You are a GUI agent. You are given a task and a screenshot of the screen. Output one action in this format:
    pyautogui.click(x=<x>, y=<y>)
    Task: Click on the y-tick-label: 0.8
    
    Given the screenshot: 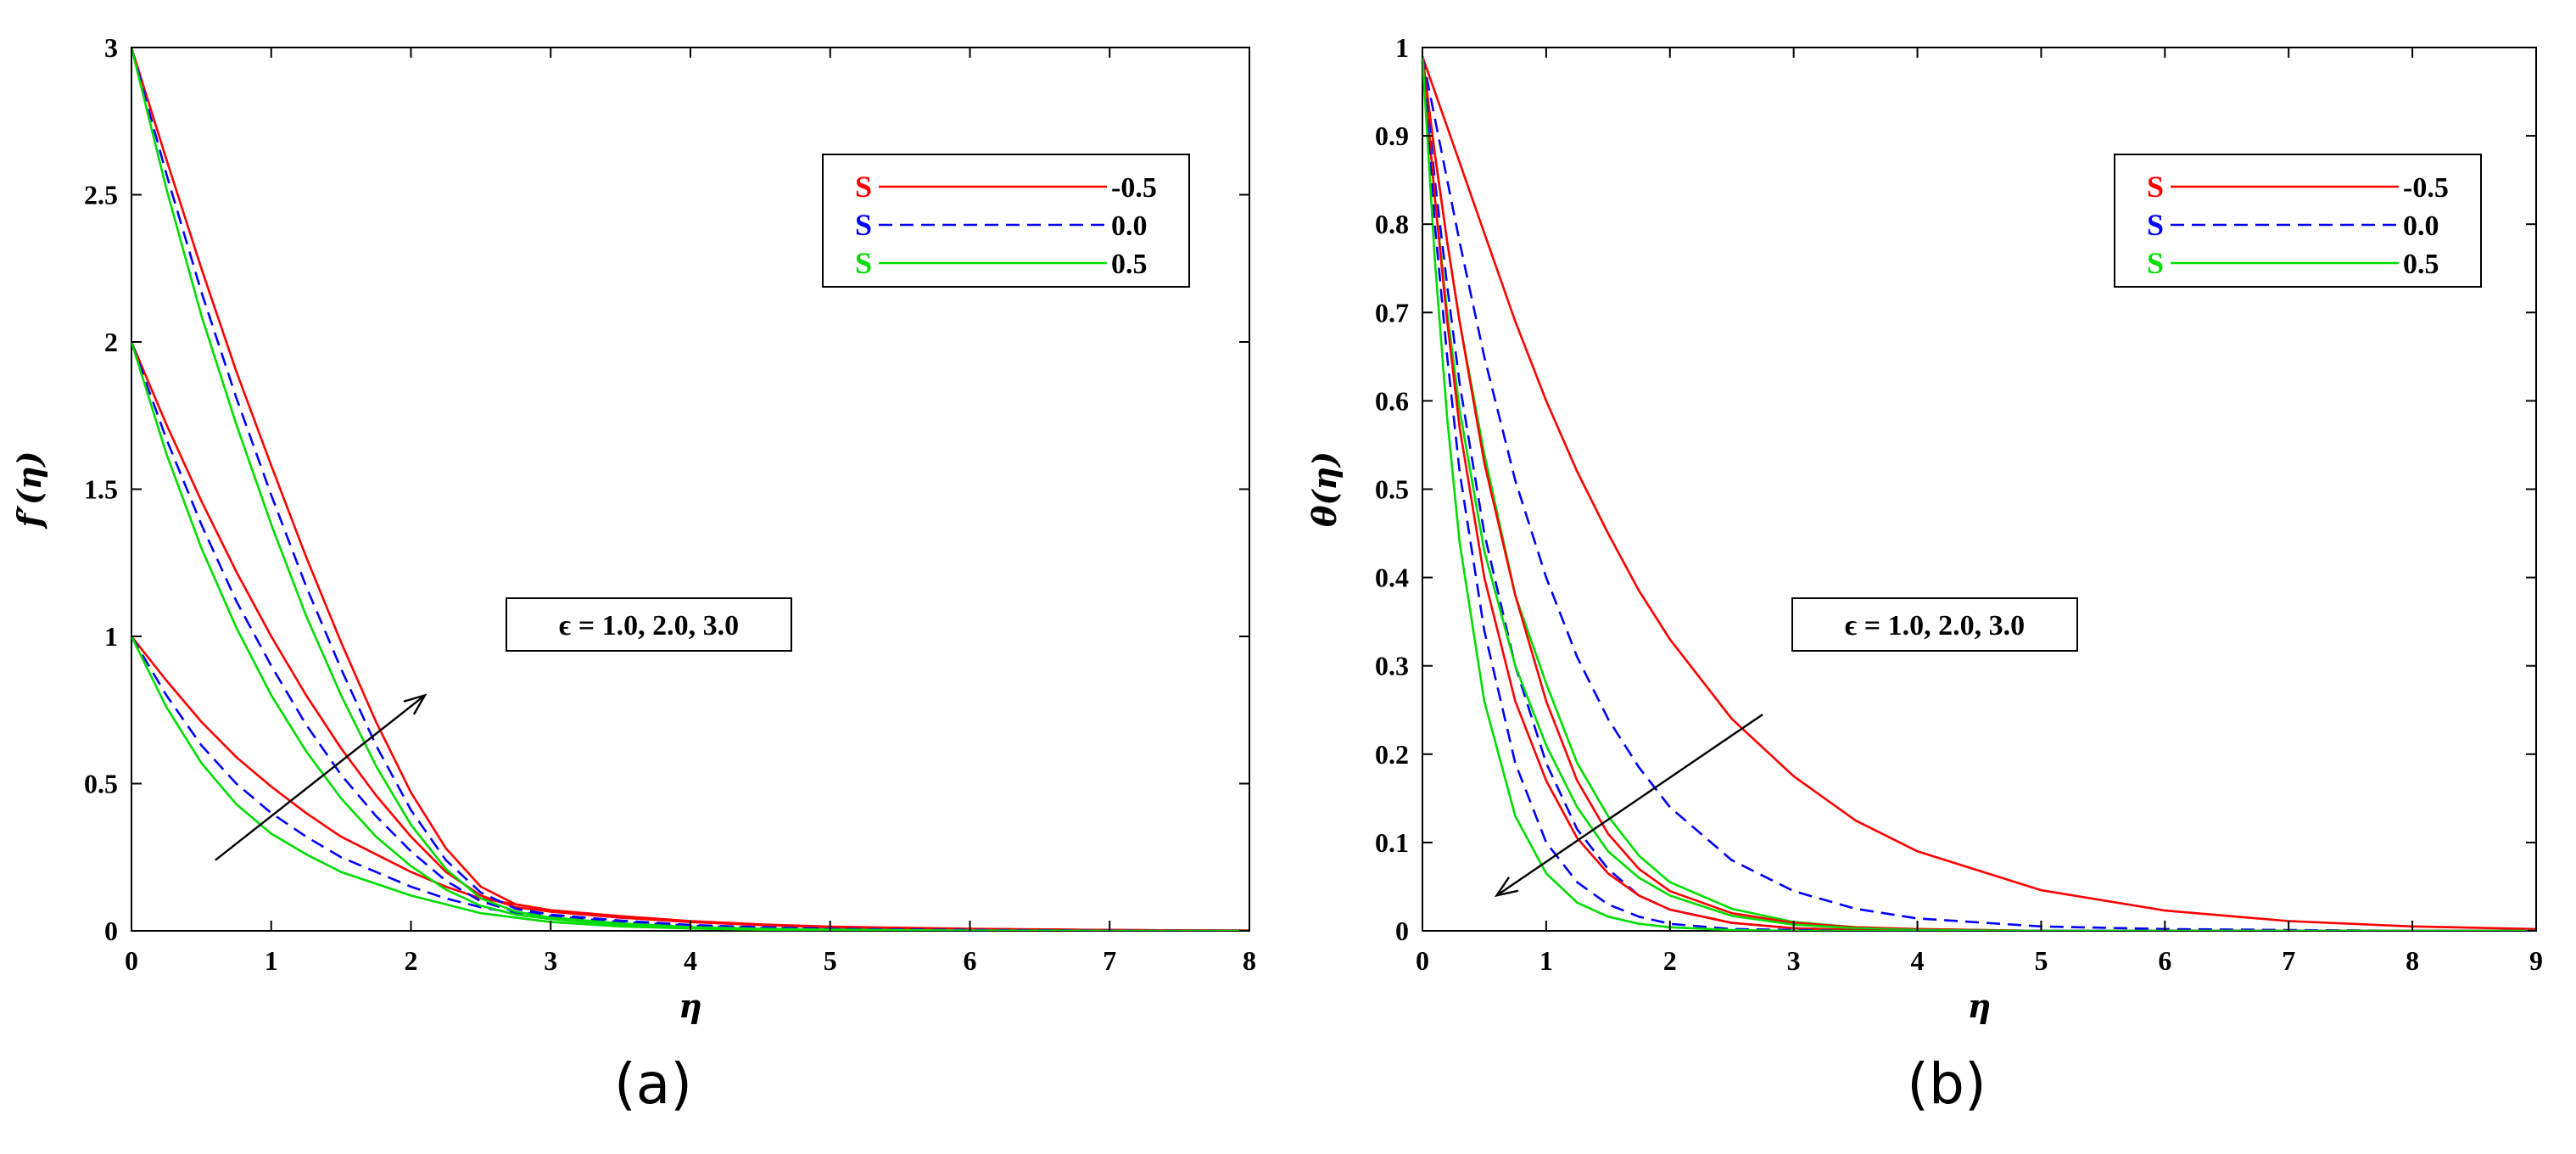 What is the action you would take?
    pyautogui.click(x=1392, y=224)
    